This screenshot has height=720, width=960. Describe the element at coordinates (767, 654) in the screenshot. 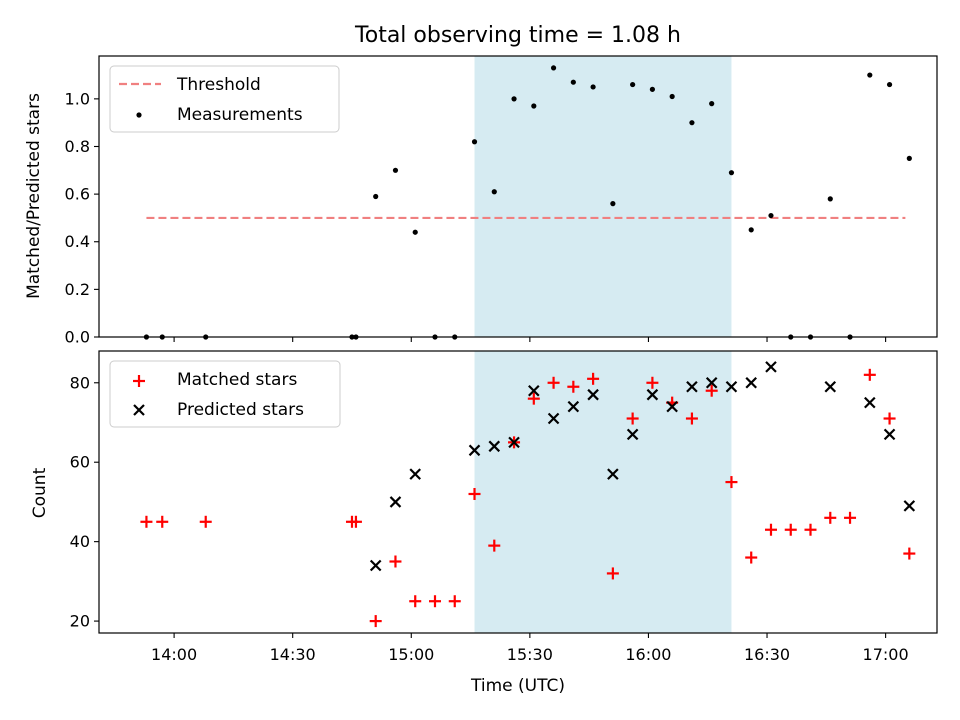

I see `x-tick-label: 16:30` at that location.